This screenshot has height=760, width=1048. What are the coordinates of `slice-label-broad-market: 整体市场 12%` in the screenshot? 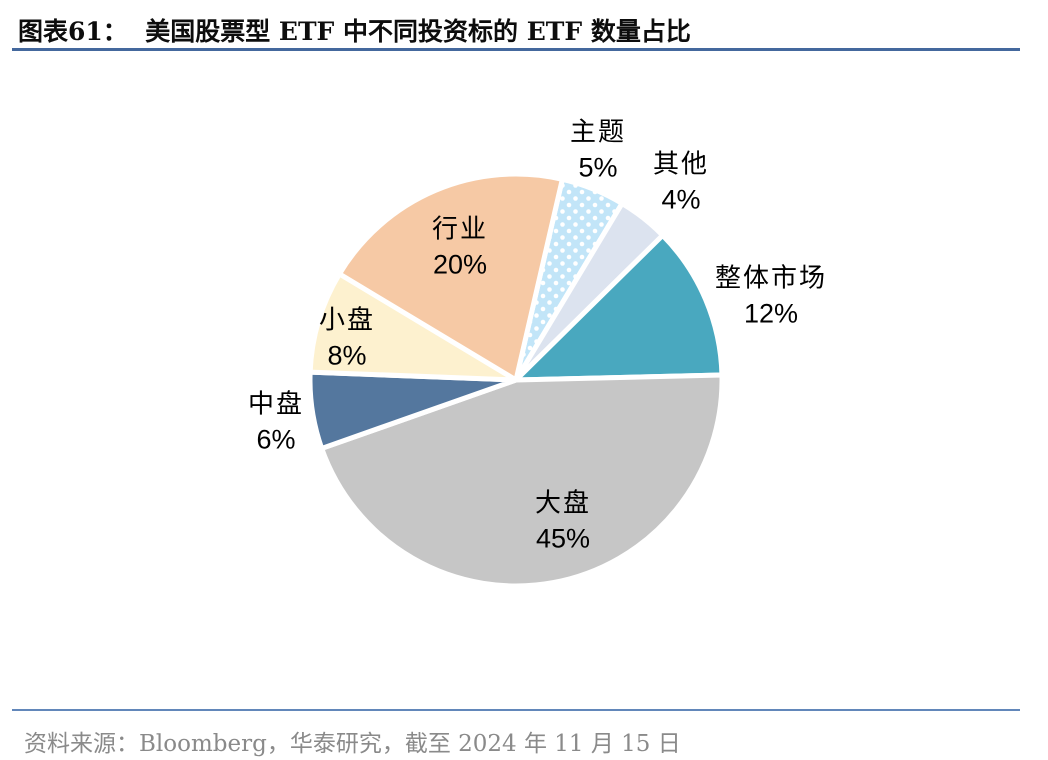 It's located at (771, 296).